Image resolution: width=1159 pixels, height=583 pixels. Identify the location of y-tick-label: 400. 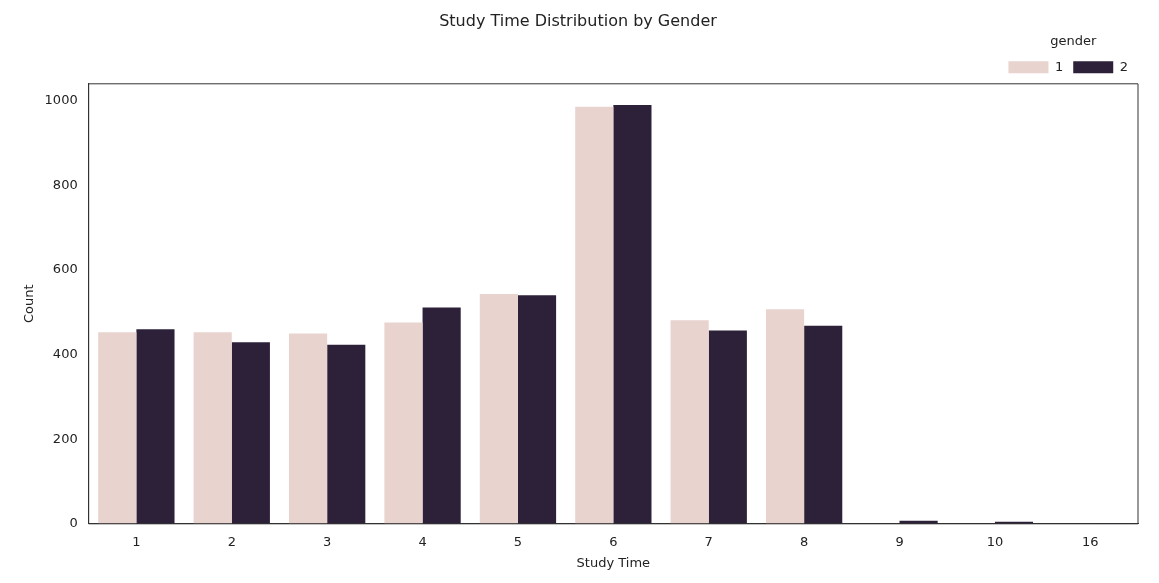
(65, 353).